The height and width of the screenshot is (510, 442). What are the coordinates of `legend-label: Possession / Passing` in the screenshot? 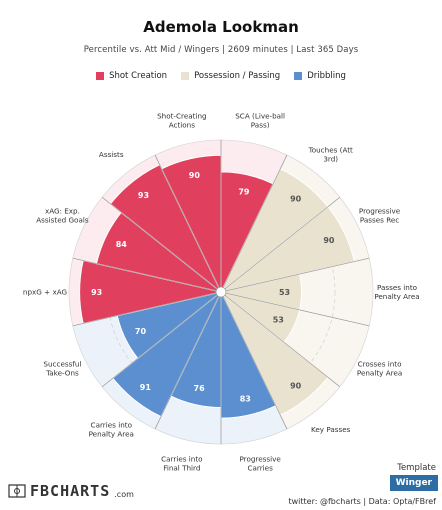 It's located at (237, 76).